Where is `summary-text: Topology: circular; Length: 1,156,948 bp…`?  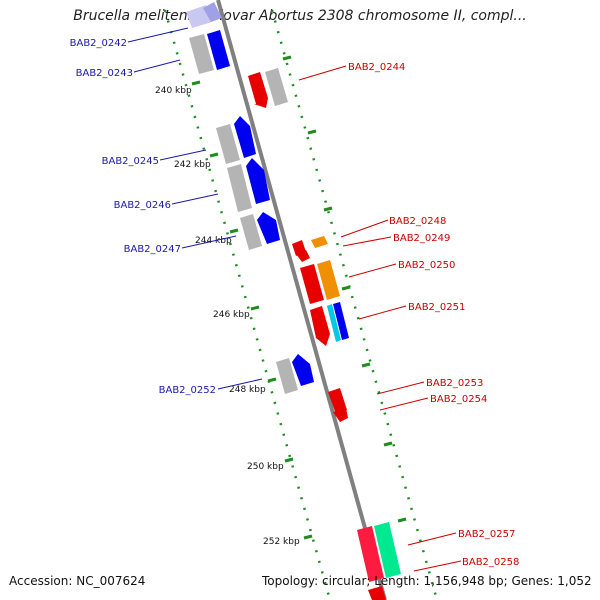
summary-text: Topology: circular; Length: 1,156,948 bp… is located at coordinates (427, 581).